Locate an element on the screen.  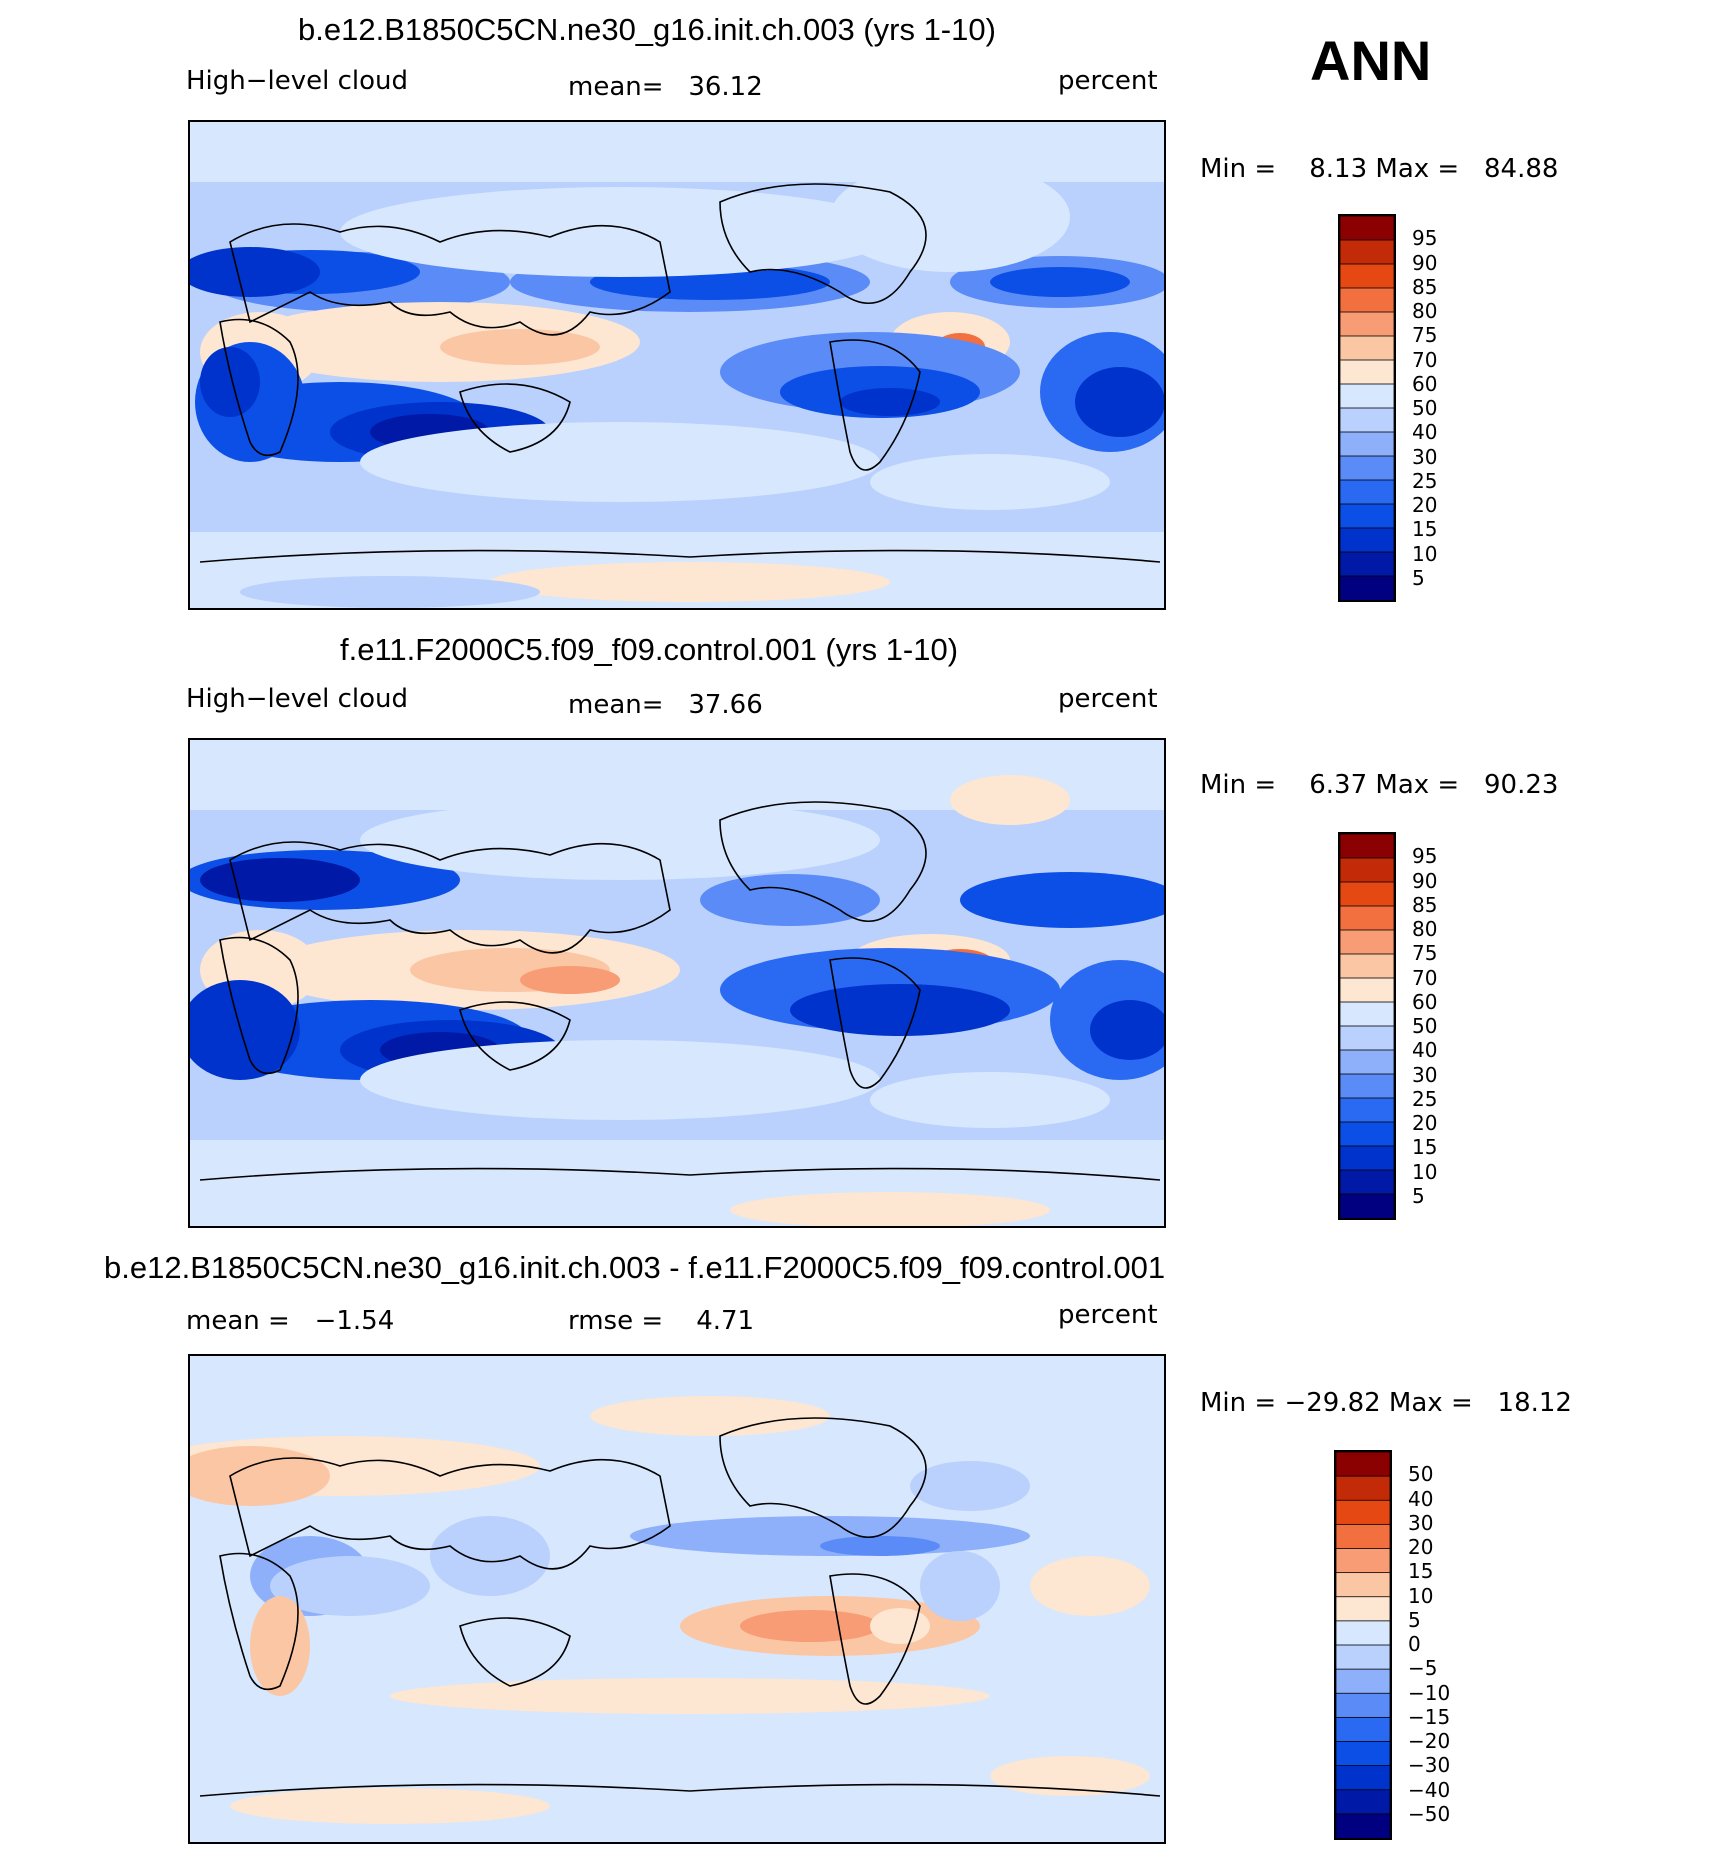
panel3-units-label: percent is located at coordinates (1108, 1315).